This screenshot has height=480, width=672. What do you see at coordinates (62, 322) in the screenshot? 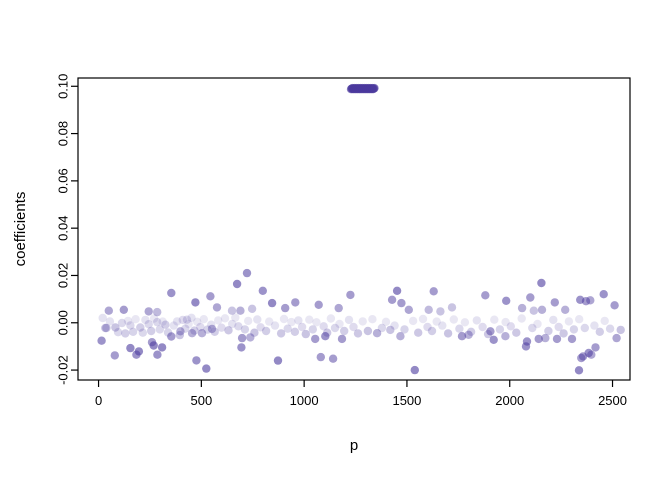
I see `y-tick-label: 0.00` at bounding box center [62, 322].